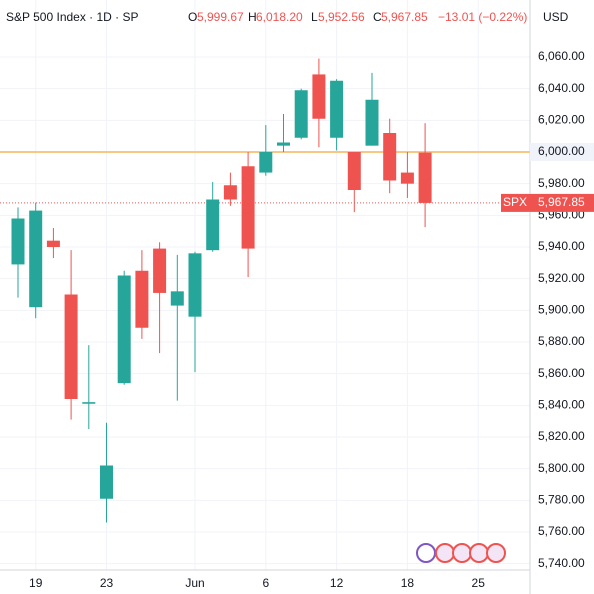 The image size is (594, 594). I want to click on y-tick-label: 6,060.00, so click(561, 56).